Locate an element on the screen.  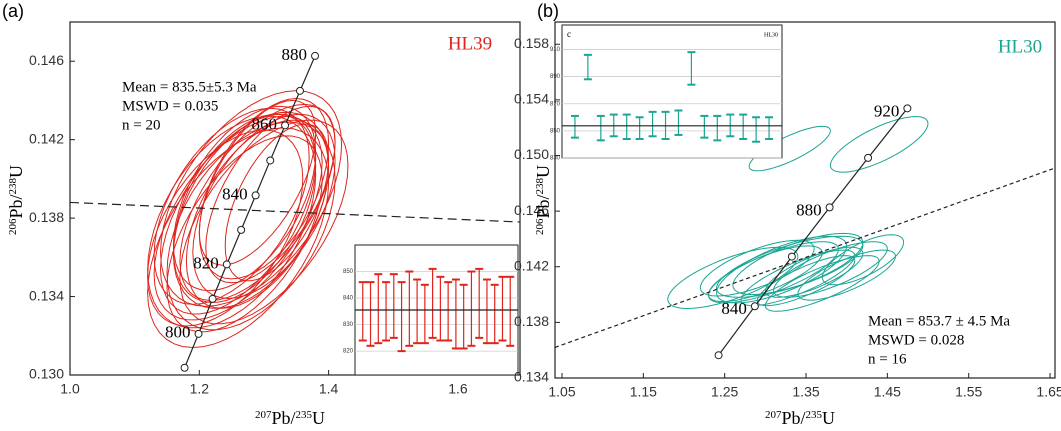
inset-tick-label: 820 is located at coordinates (348, 352).